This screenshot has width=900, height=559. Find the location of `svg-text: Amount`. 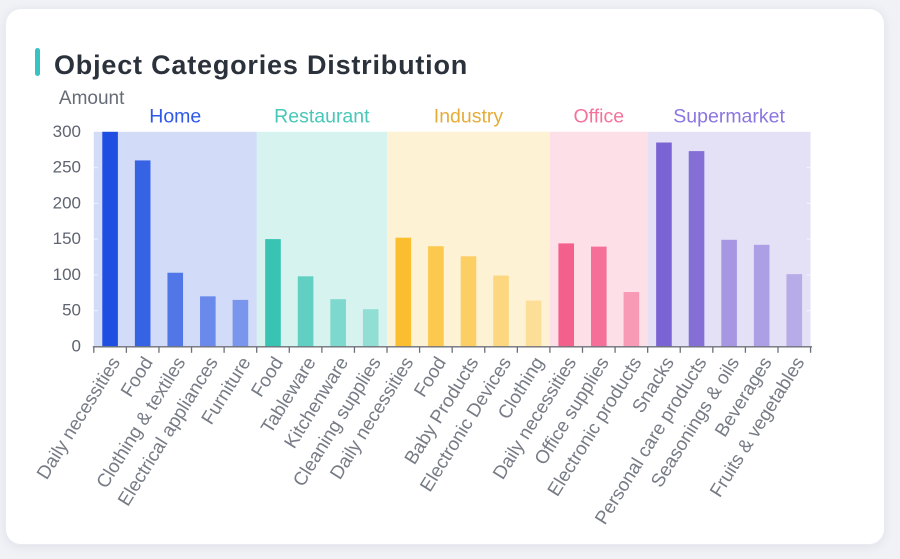

svg-text: Amount is located at coordinates (92, 98).